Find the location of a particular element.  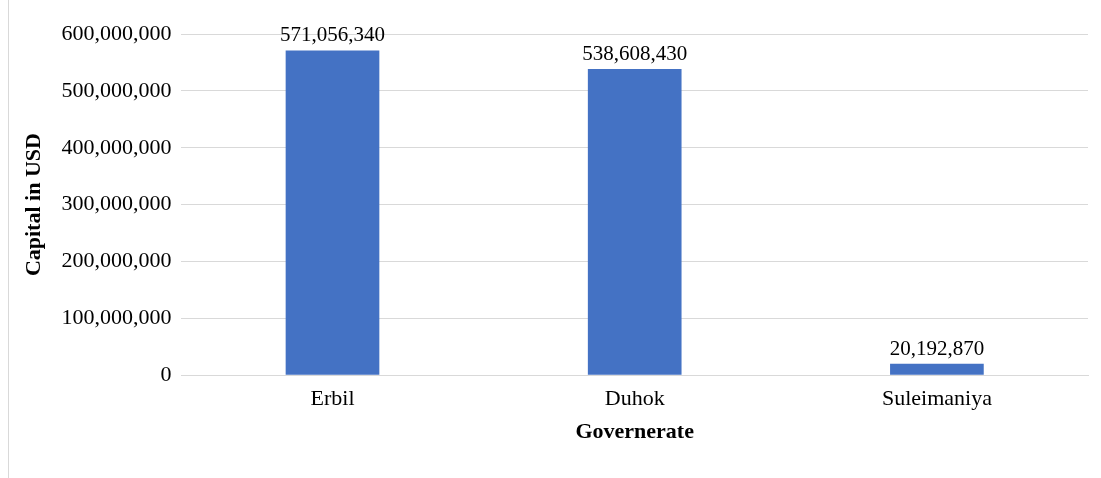

data-label: 571,056,340 is located at coordinates (332, 34).